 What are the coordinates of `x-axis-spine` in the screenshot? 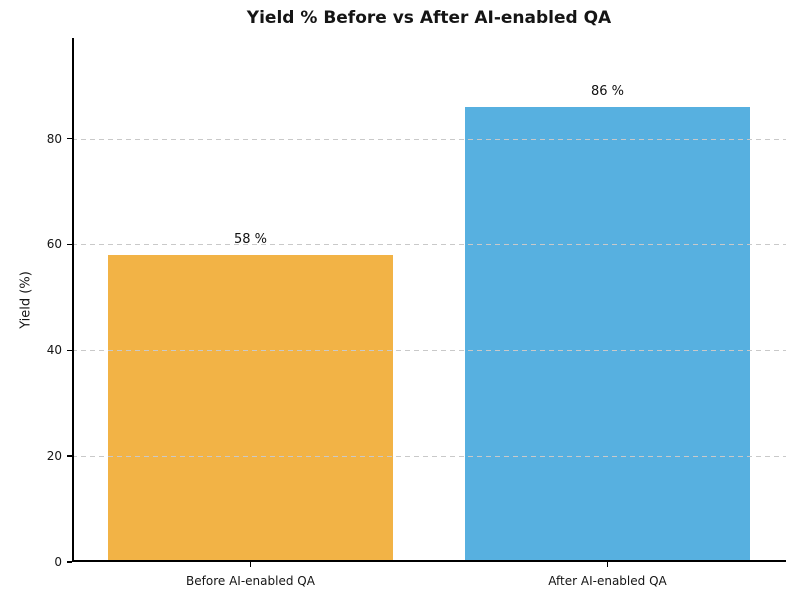 It's located at (429, 561).